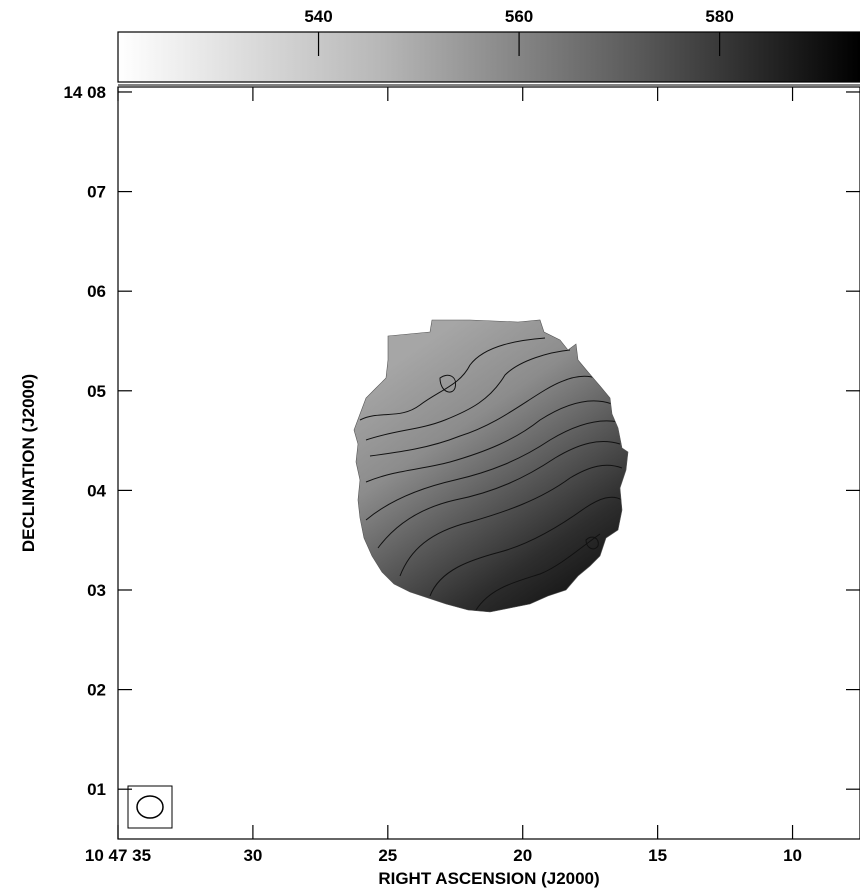 The height and width of the screenshot is (894, 860). Describe the element at coordinates (96, 590) in the screenshot. I see `y-tick-label: 03` at that location.